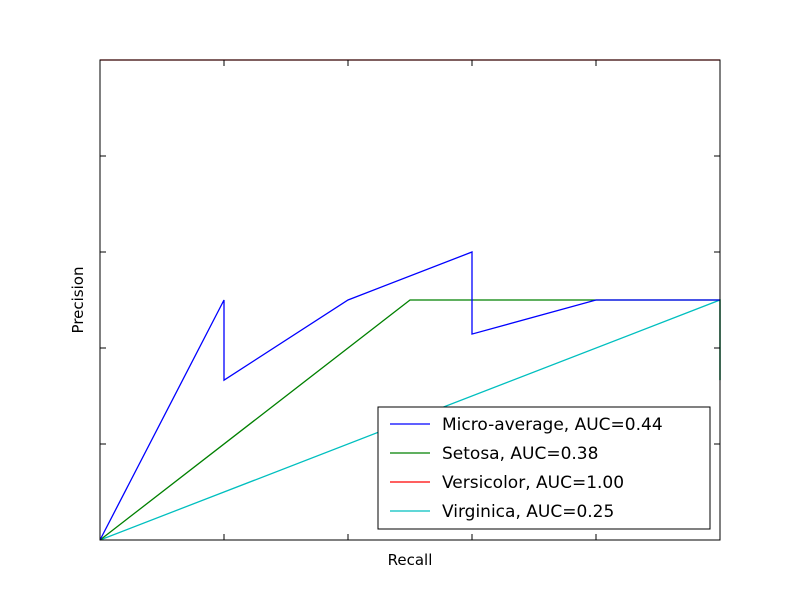 Image resolution: width=800 pixels, height=600 pixels. What do you see at coordinates (78, 300) in the screenshot?
I see `y-axis-label: Precision` at bounding box center [78, 300].